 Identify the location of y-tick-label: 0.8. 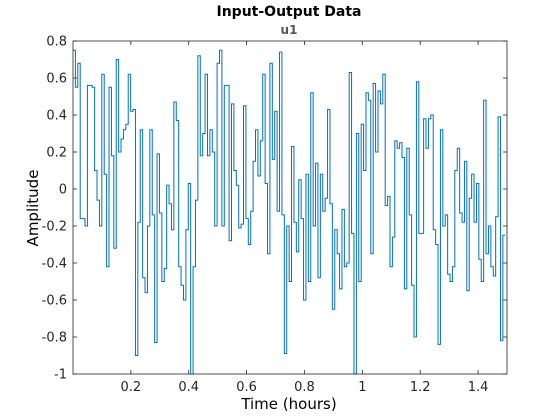
(56, 42).